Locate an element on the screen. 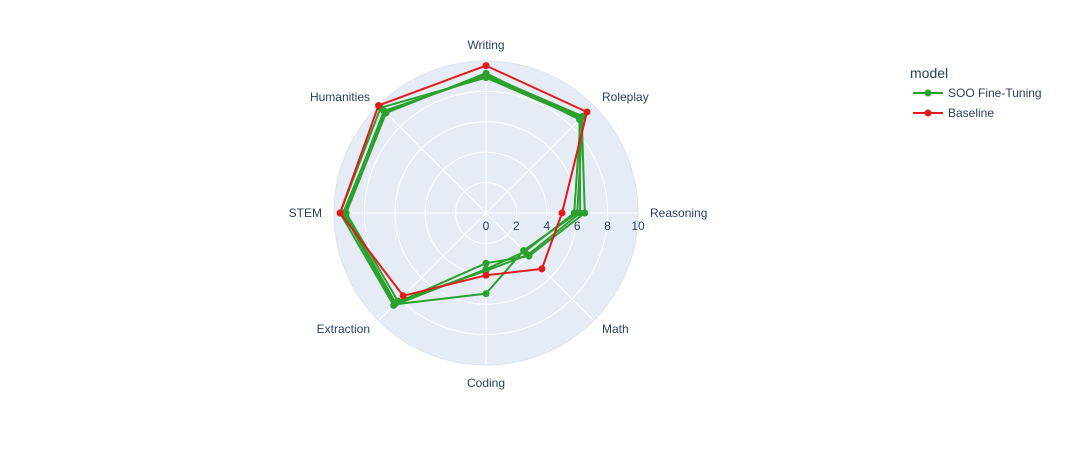 The height and width of the screenshot is (455, 1066). axis-label-math: Math is located at coordinates (615, 329).